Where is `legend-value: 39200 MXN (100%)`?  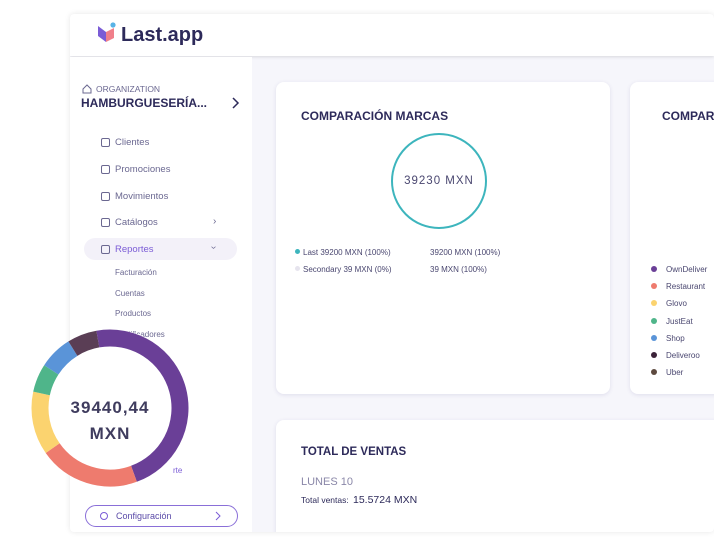 legend-value: 39200 MXN (100%) is located at coordinates (465, 252).